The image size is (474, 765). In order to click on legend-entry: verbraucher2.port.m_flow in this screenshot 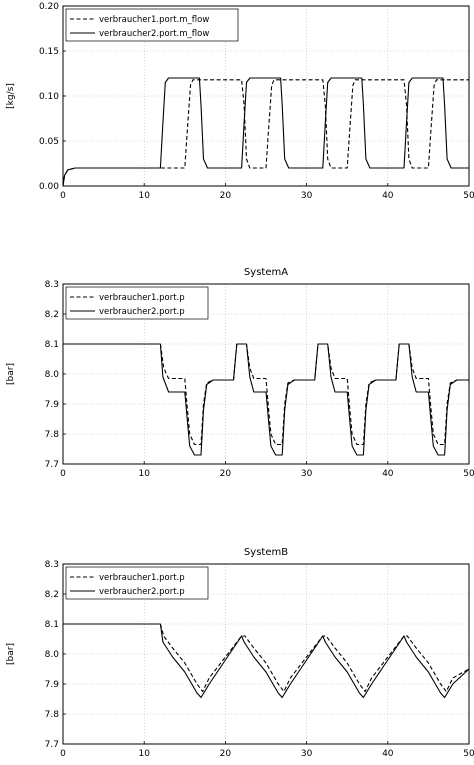, I will do `click(154, 34)`.